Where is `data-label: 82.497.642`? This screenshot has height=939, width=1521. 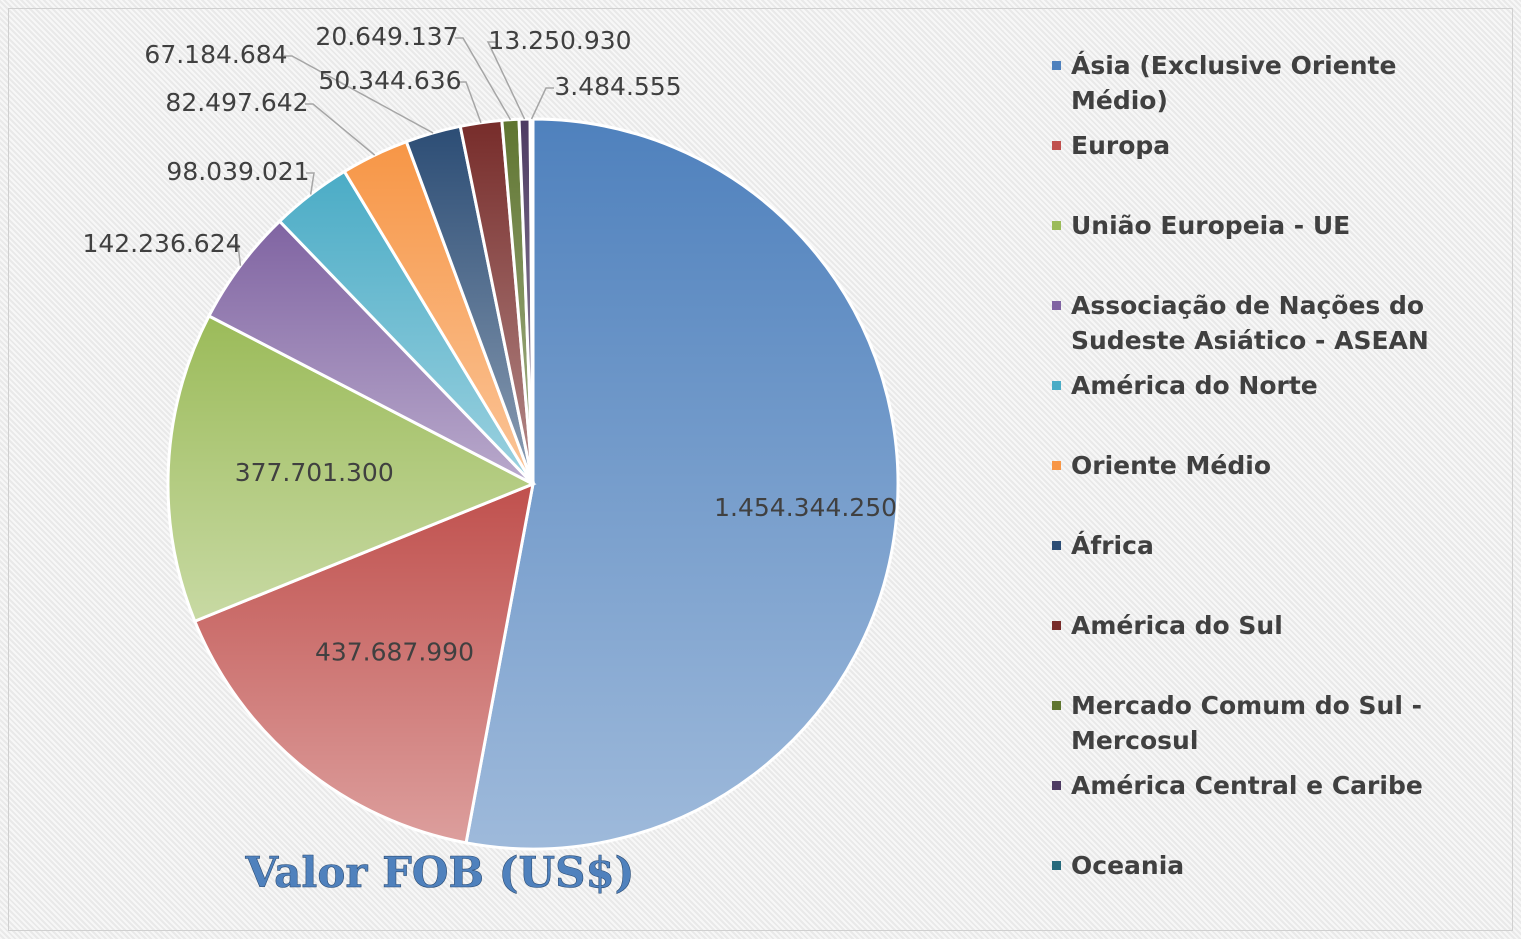
data-label: 82.497.642 is located at coordinates (236, 102).